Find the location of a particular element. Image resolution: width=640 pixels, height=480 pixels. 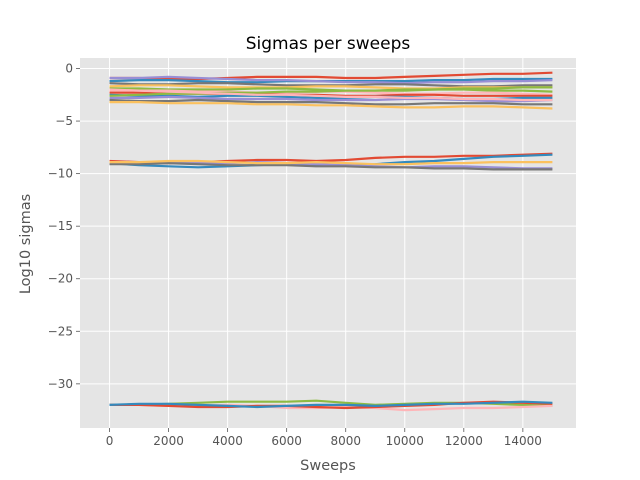

x-tick-label: 6000 is located at coordinates (286, 441).